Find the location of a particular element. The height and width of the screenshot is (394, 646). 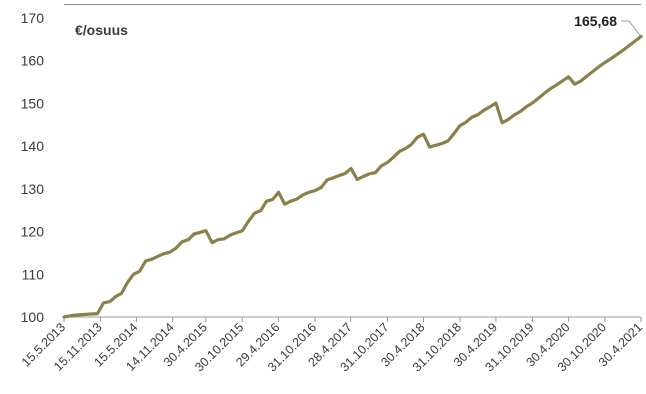

y-tick-label: 120 is located at coordinates (33, 232).